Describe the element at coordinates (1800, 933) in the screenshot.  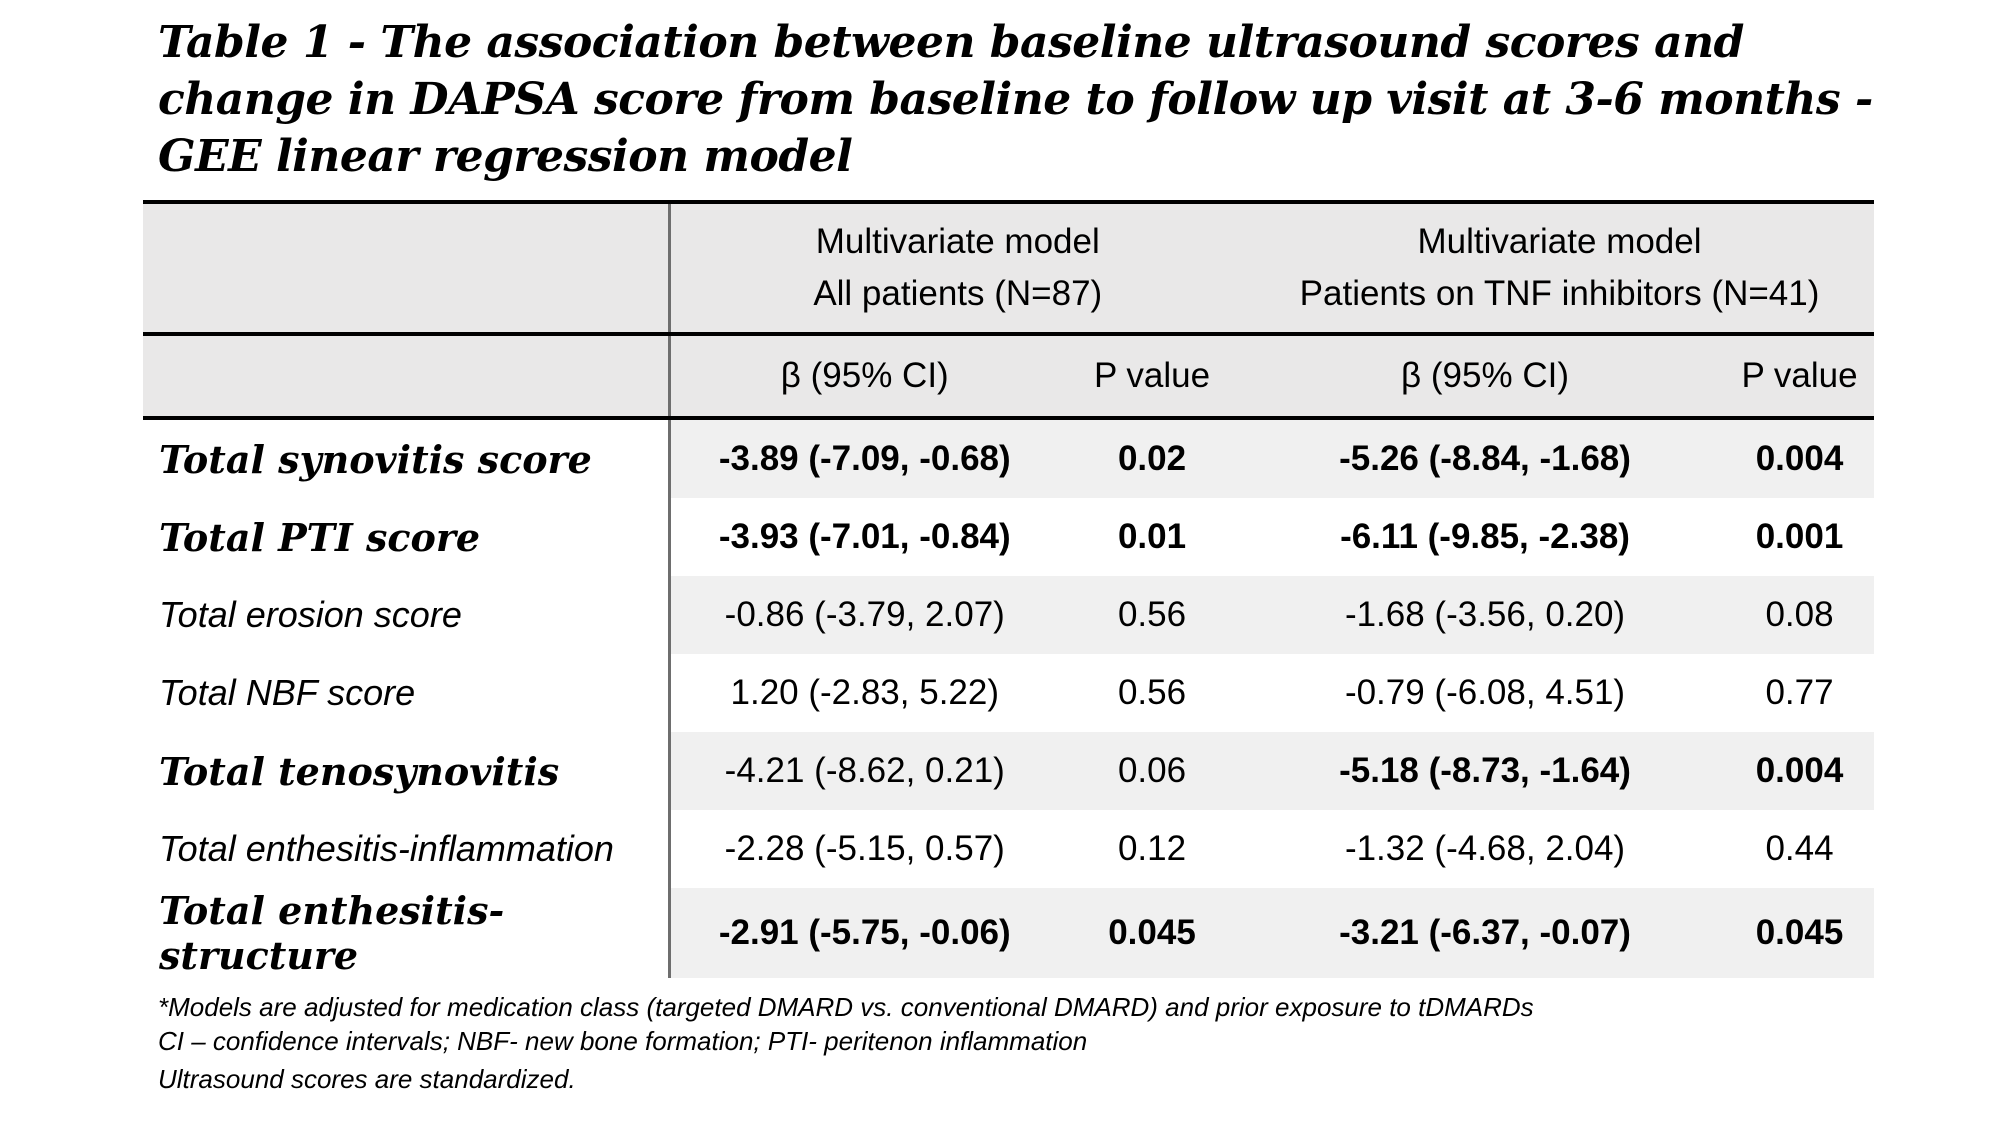
I see `p-value-tnf-patients: 0.045` at that location.